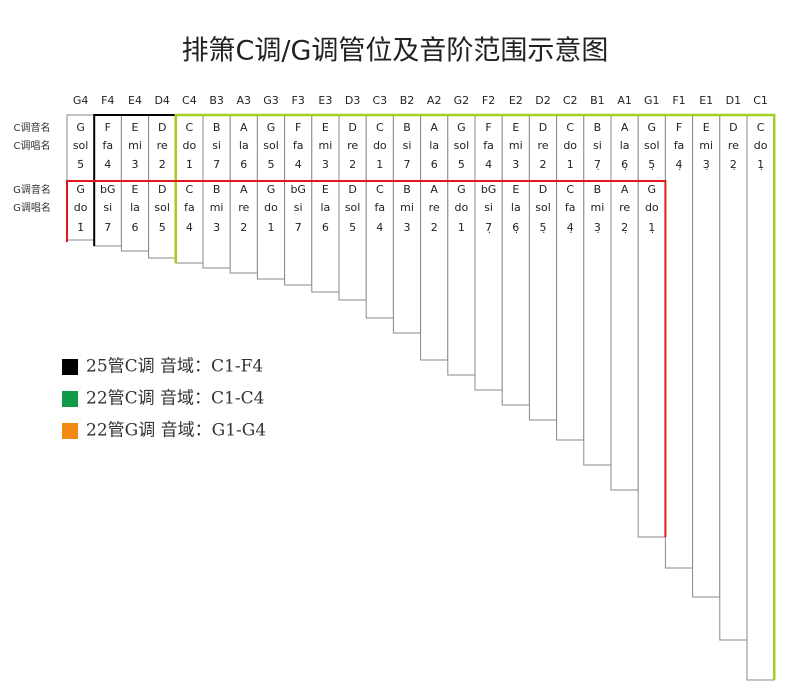  What do you see at coordinates (379, 100) in the screenshot?
I see `pitch-header: C3` at bounding box center [379, 100].